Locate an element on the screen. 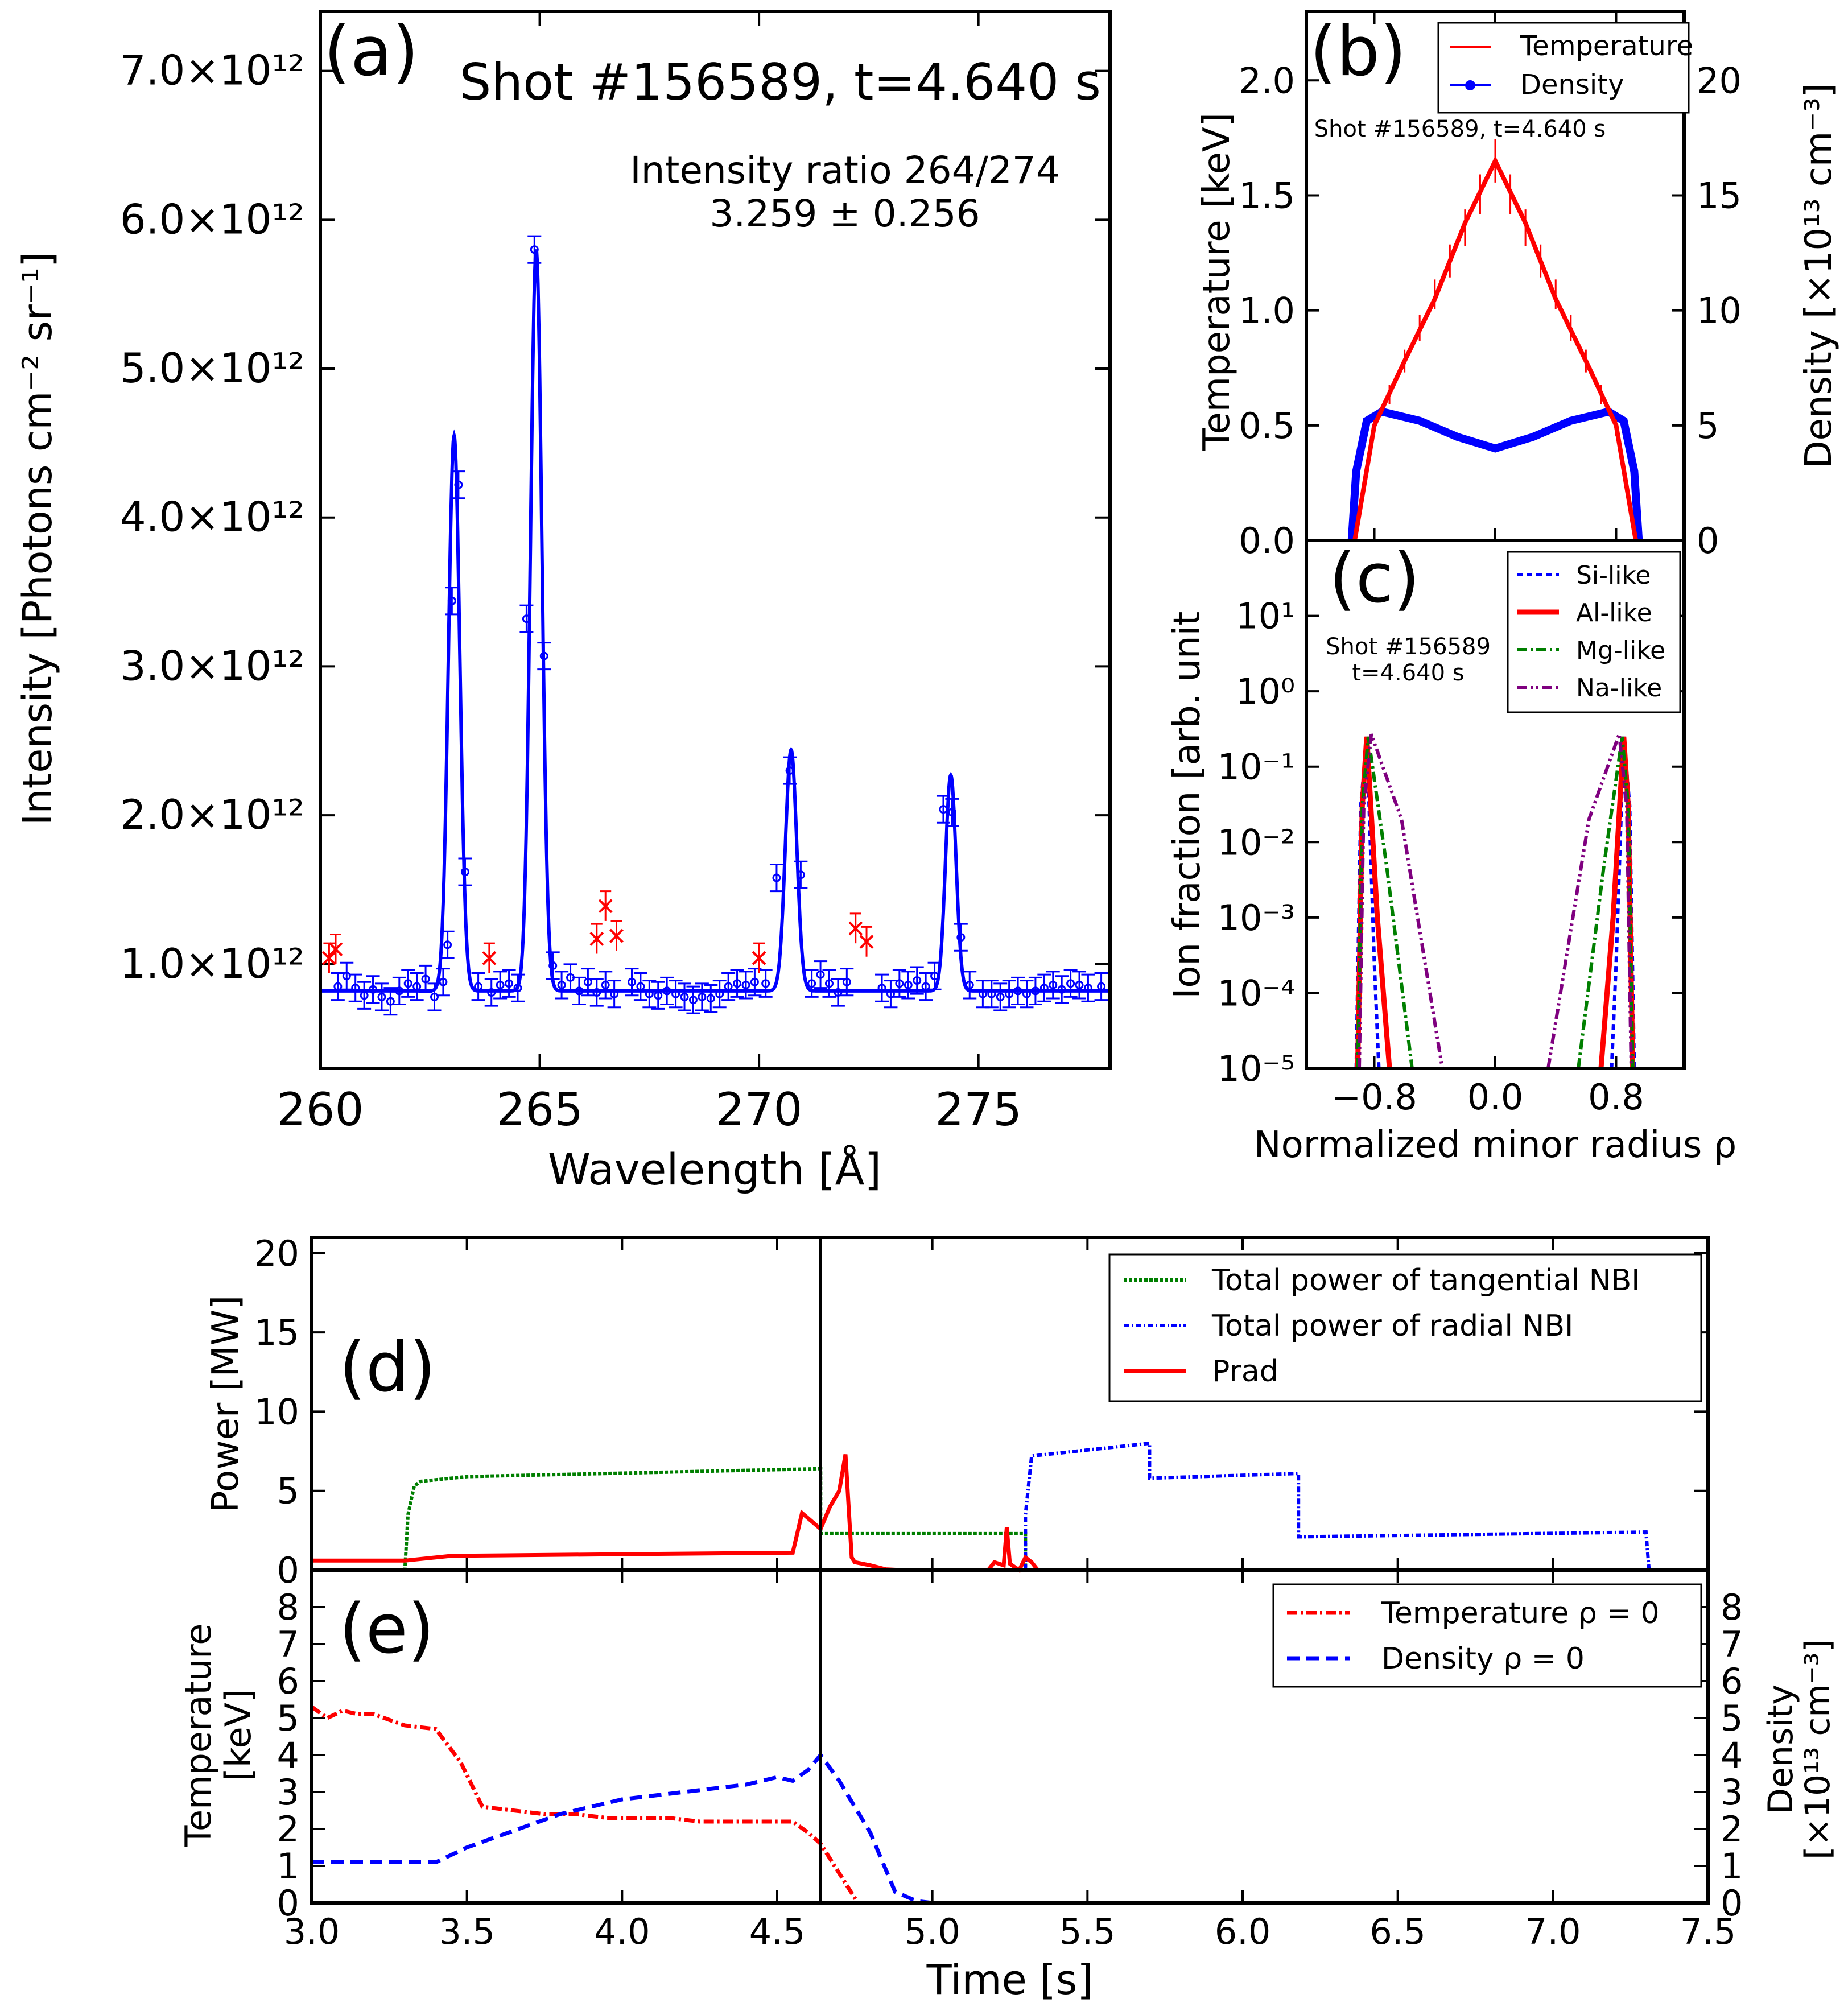 This screenshot has width=1848, height=2011. y-axis-label-right: [×10¹³ cm⁻³] is located at coordinates (1818, 1750).